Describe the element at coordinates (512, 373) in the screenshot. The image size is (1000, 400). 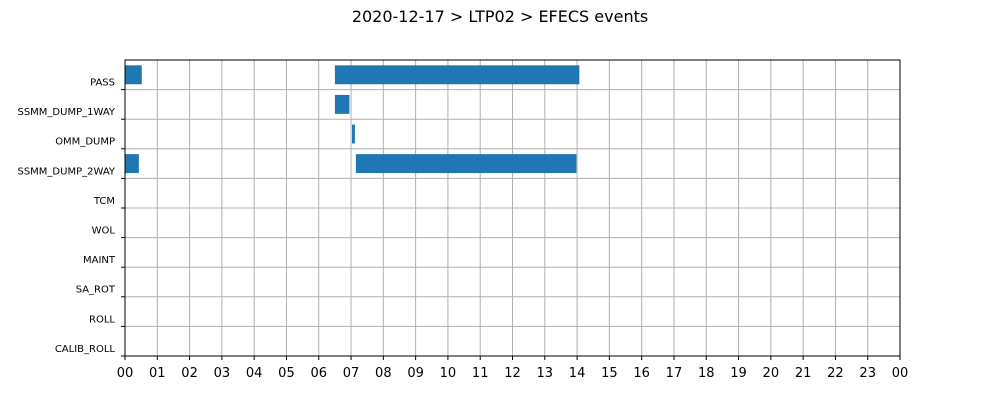
I see `x-tick-label: 12` at that location.